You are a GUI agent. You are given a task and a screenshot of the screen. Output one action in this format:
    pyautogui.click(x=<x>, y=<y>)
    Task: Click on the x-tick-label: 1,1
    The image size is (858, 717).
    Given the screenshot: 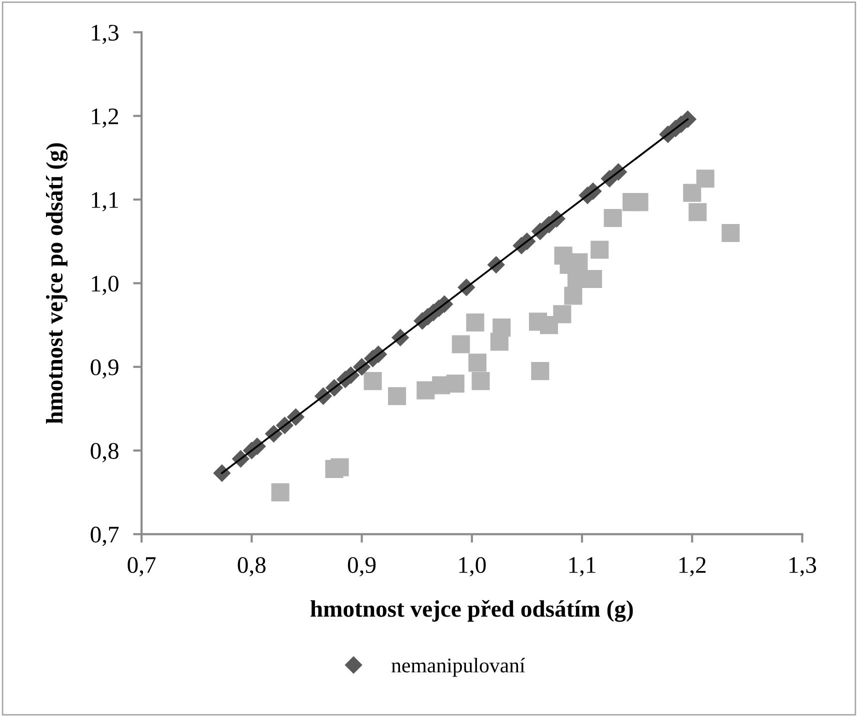 What is the action you would take?
    pyautogui.click(x=582, y=566)
    